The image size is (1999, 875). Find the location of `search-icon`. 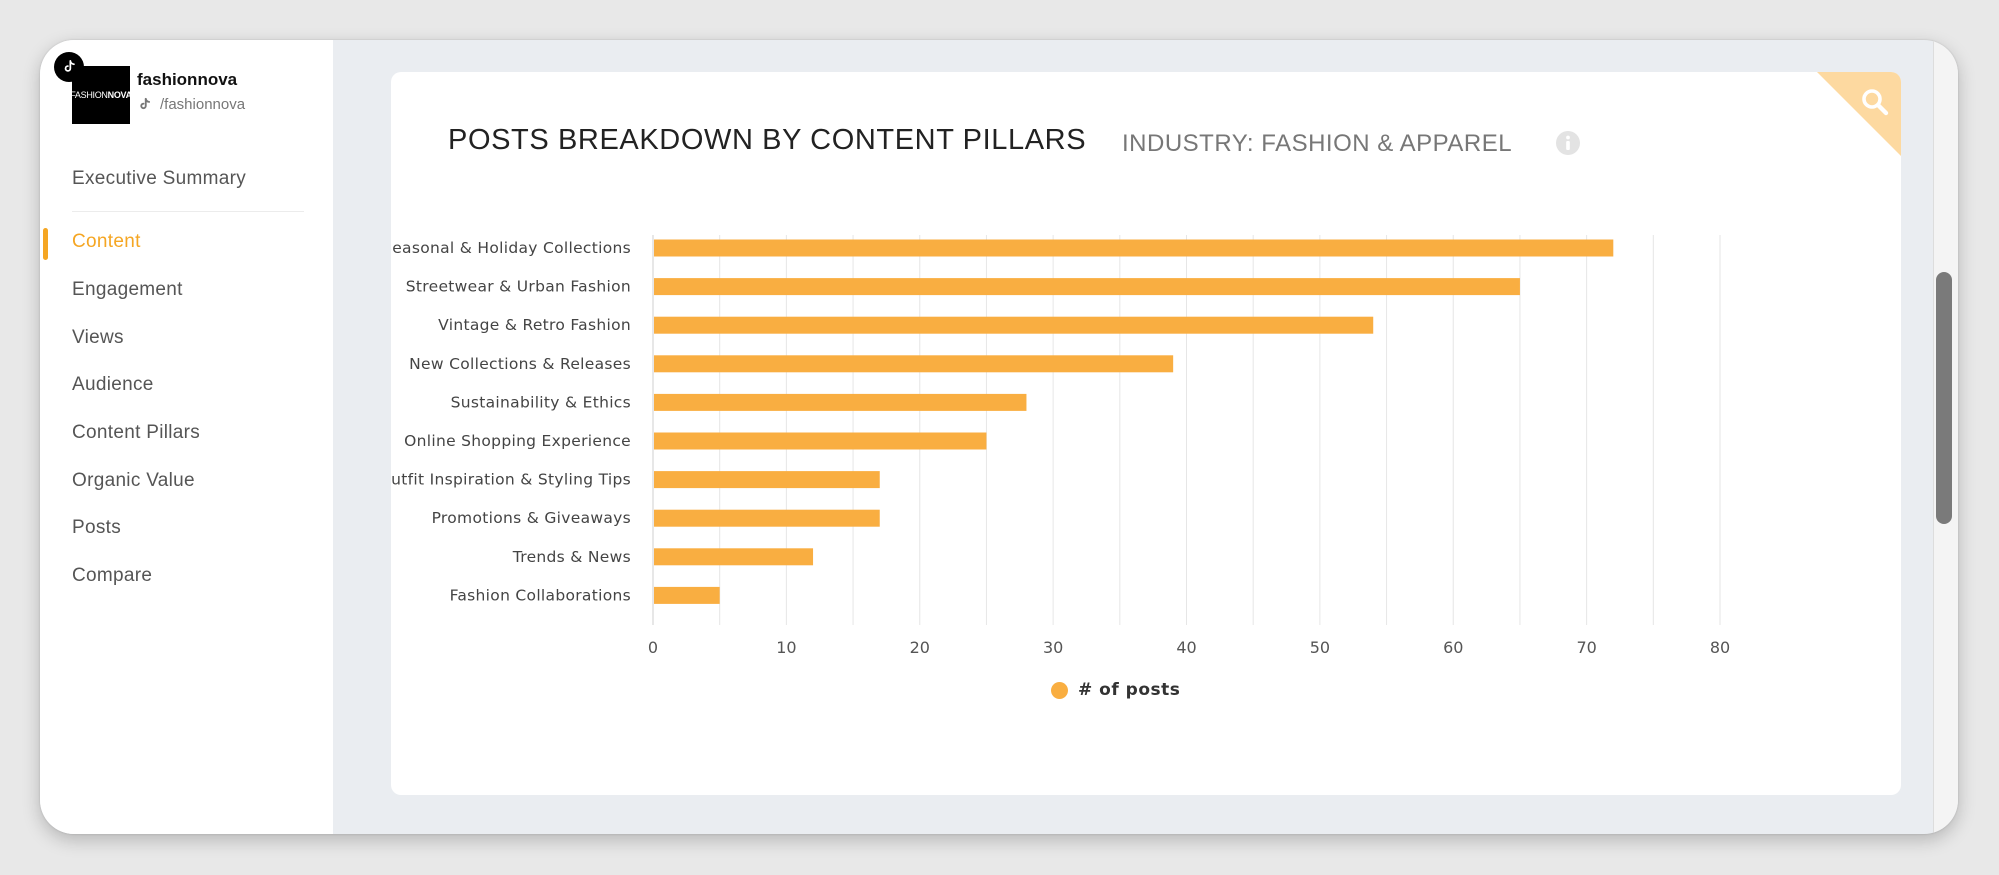

search-icon is located at coordinates (1875, 102).